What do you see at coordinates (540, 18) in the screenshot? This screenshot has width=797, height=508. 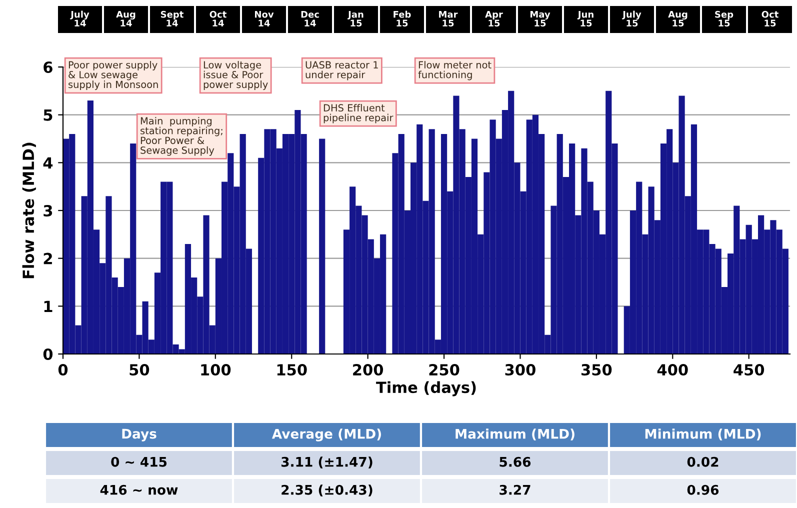 I see `text: May 15` at bounding box center [540, 18].